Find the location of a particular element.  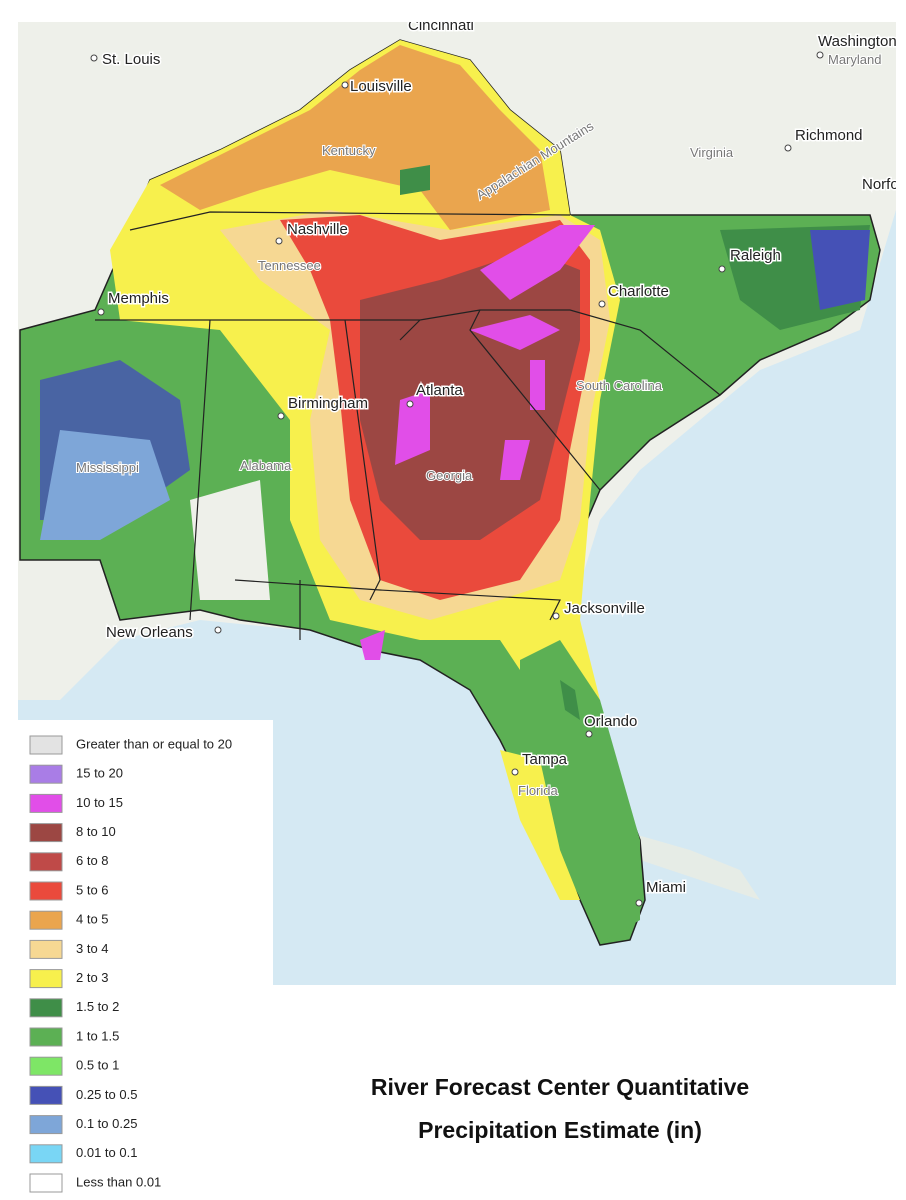

legend-label: 6 to 8 is located at coordinates (92, 860).